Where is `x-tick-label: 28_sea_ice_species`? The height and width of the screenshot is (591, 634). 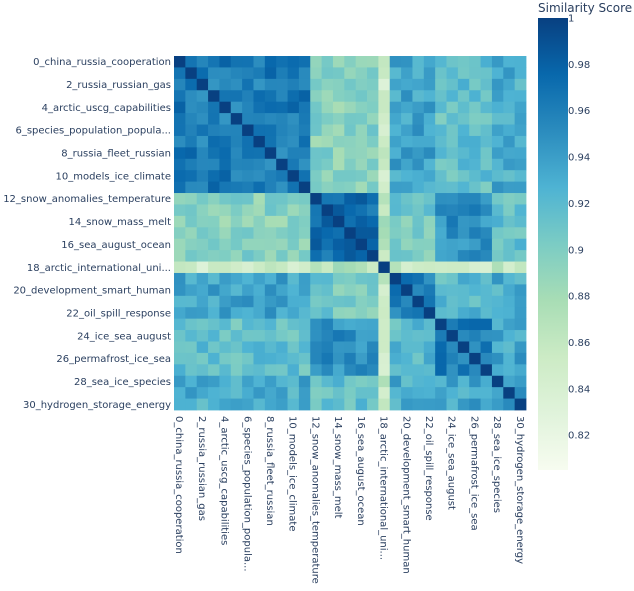
x-tick-label: 28_sea_ice_species is located at coordinates (496, 464).